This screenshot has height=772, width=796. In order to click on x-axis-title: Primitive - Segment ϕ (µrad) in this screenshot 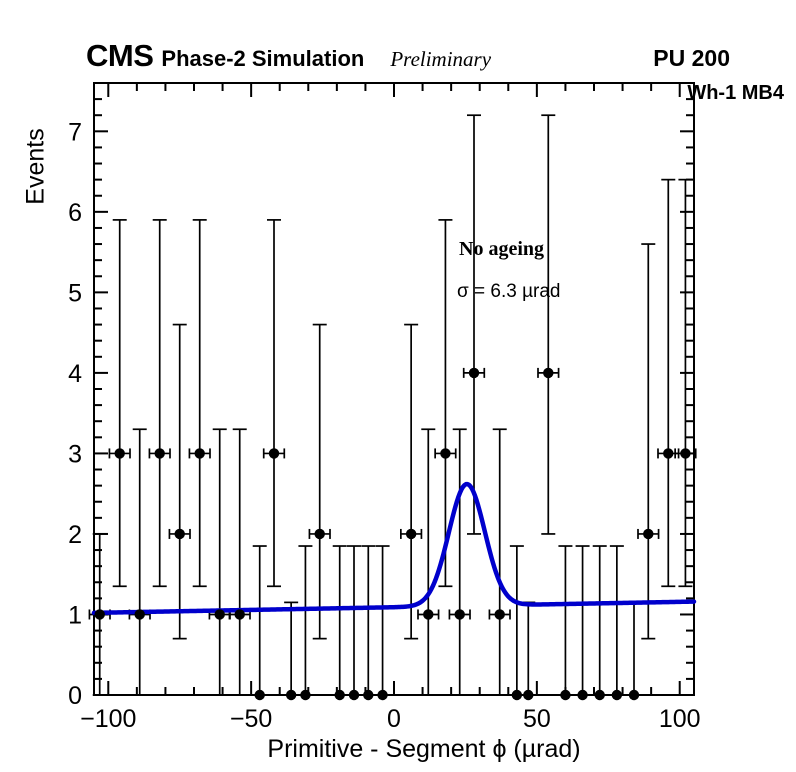, I will do `click(424, 749)`.